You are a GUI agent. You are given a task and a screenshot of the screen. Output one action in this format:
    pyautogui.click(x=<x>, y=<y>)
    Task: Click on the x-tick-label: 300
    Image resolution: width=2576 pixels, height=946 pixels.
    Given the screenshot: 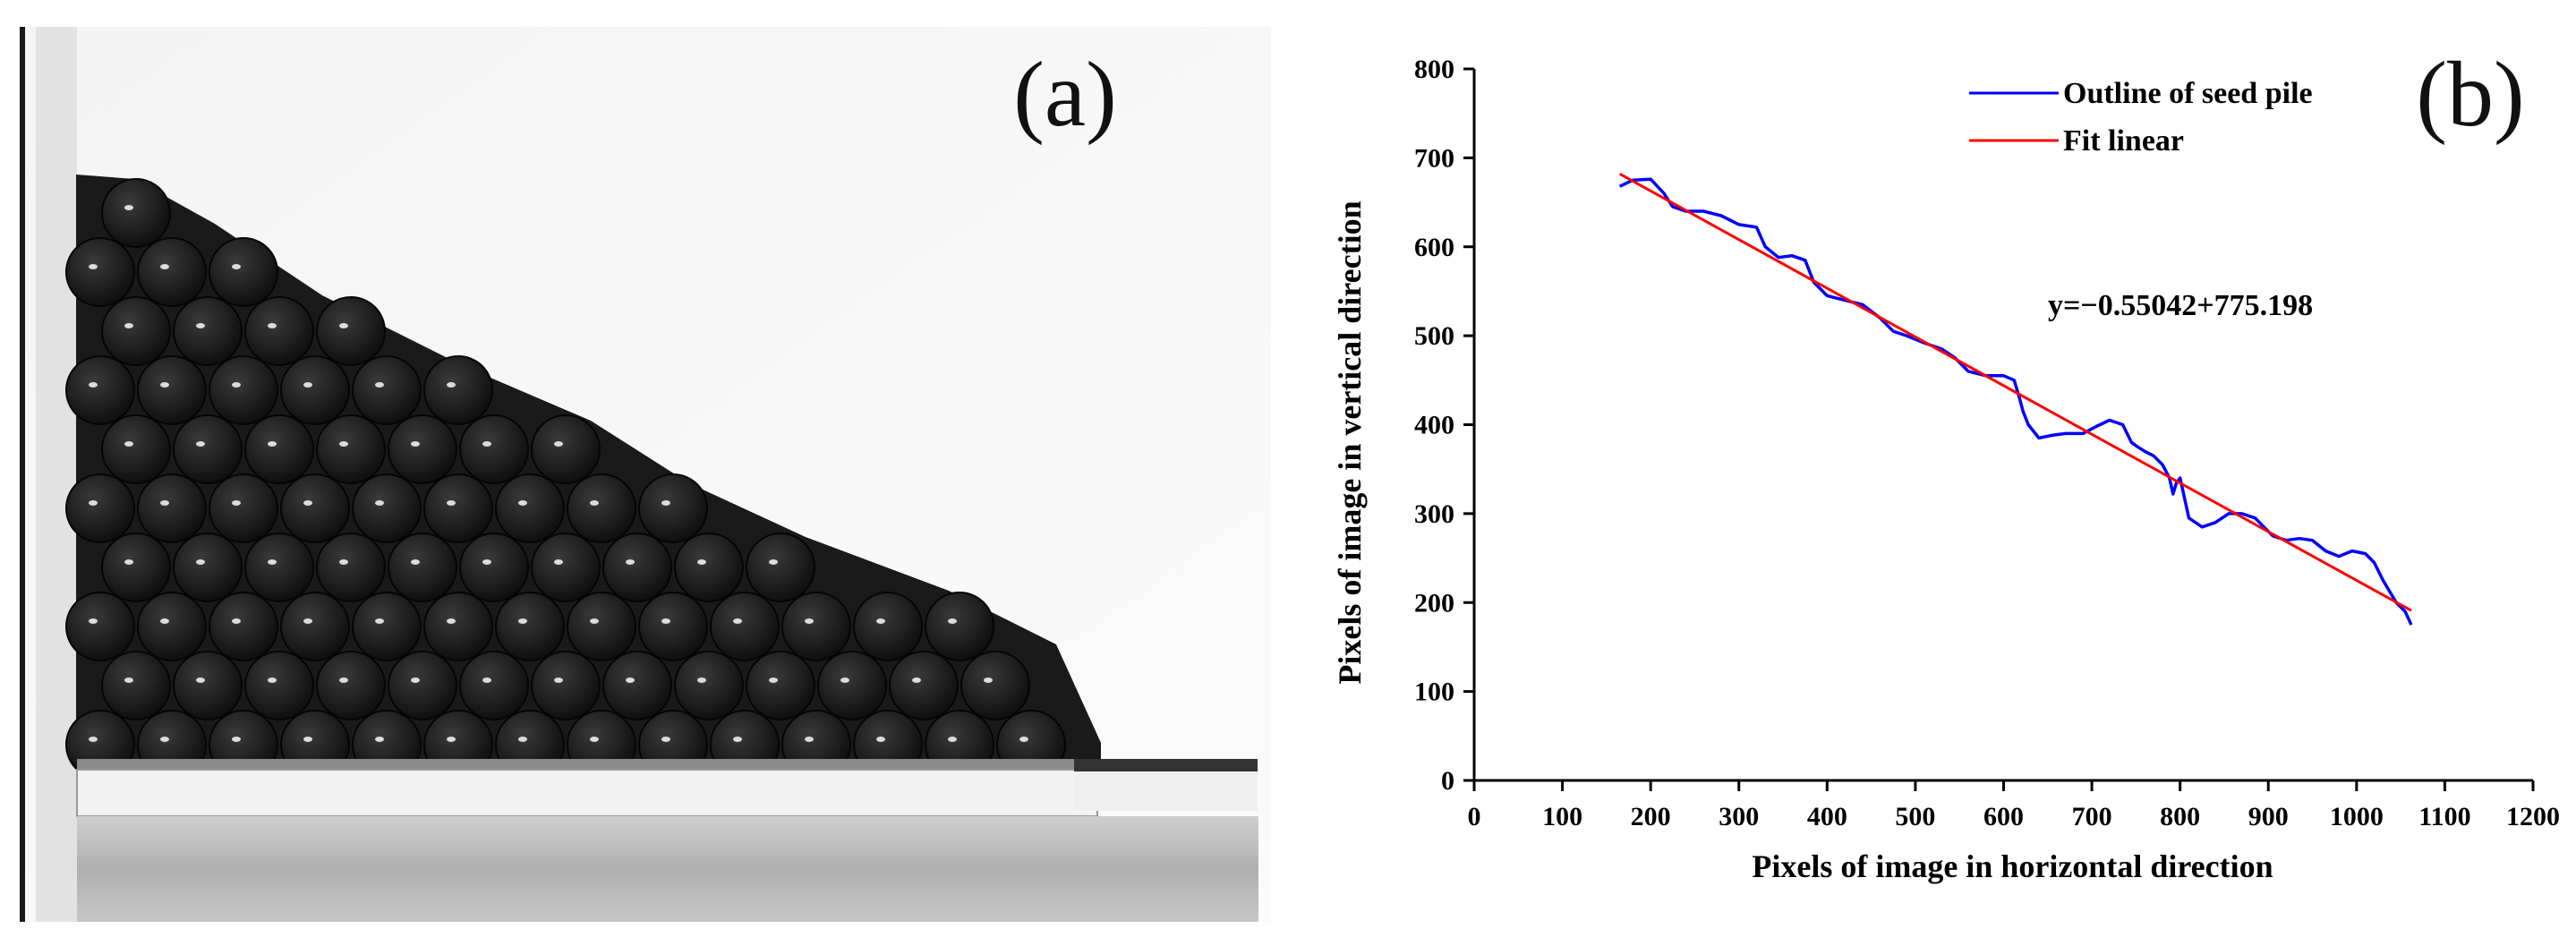 What is the action you would take?
    pyautogui.click(x=1739, y=817)
    